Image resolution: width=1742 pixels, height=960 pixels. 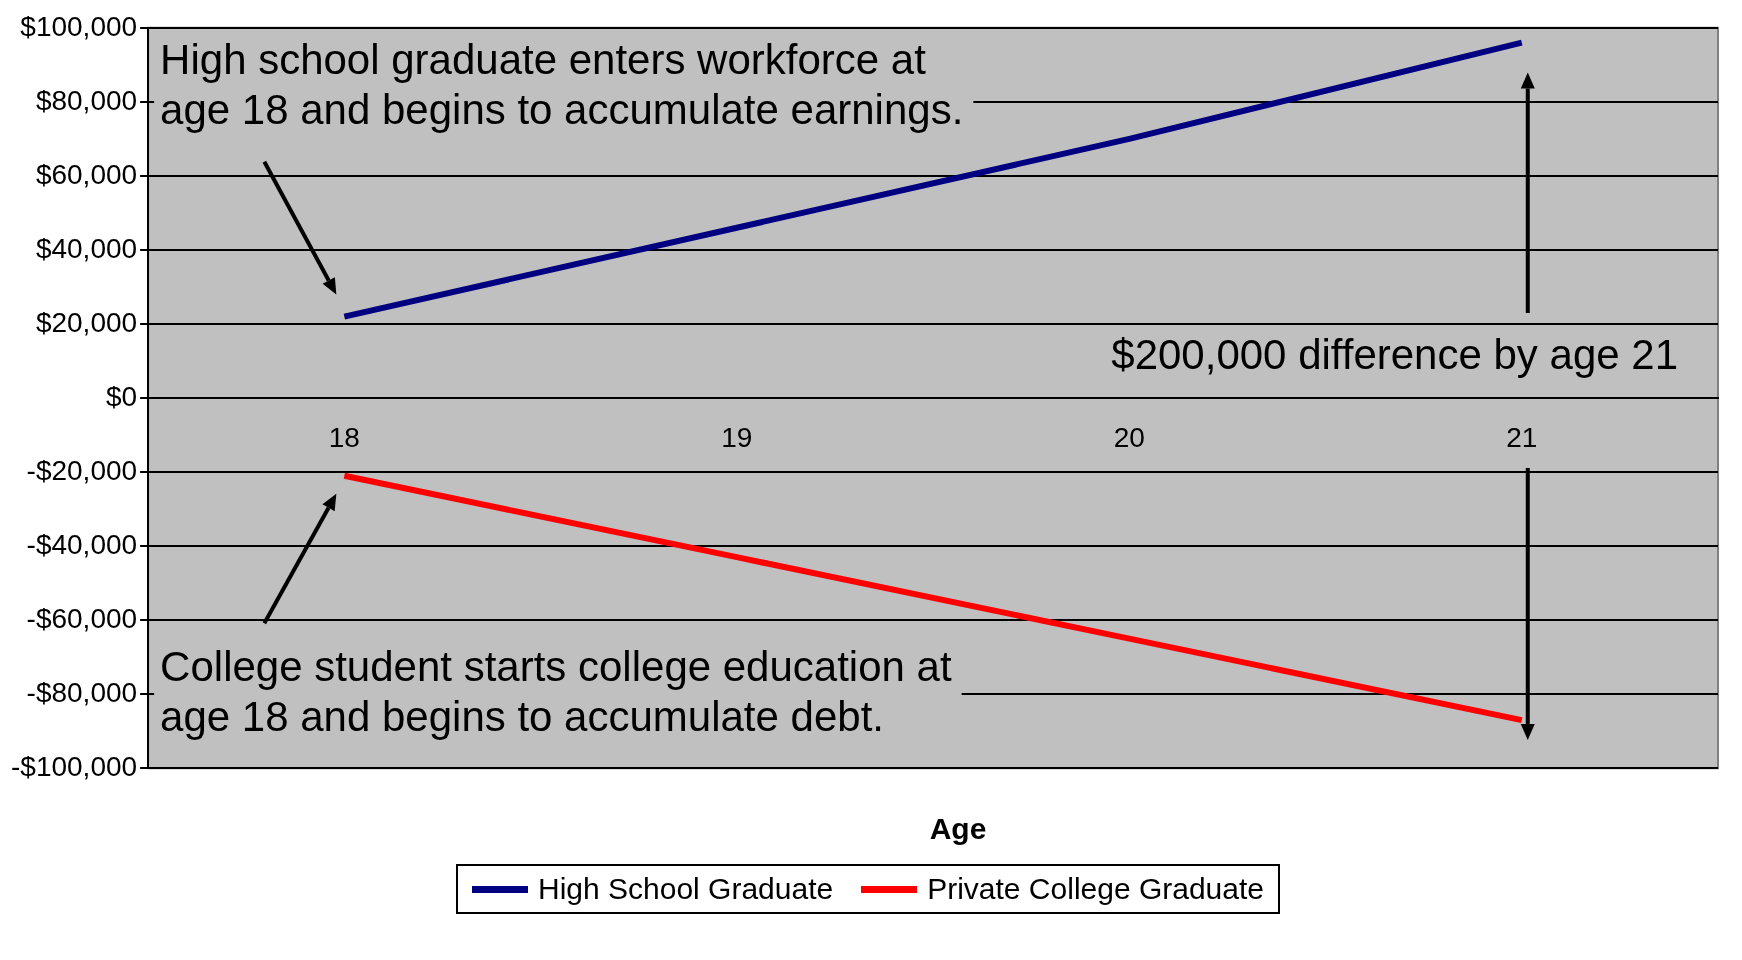 What do you see at coordinates (1096, 889) in the screenshot?
I see `legend-label: Private College Graduate` at bounding box center [1096, 889].